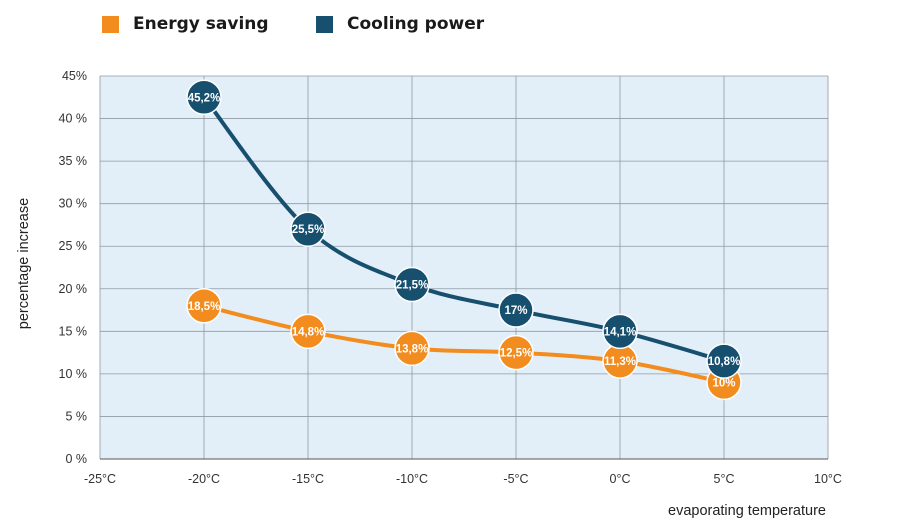 Image resolution: width=912 pixels, height=529 pixels. Describe the element at coordinates (416, 24) in the screenshot. I see `legend-label-cooling-power: Cooling power` at that location.